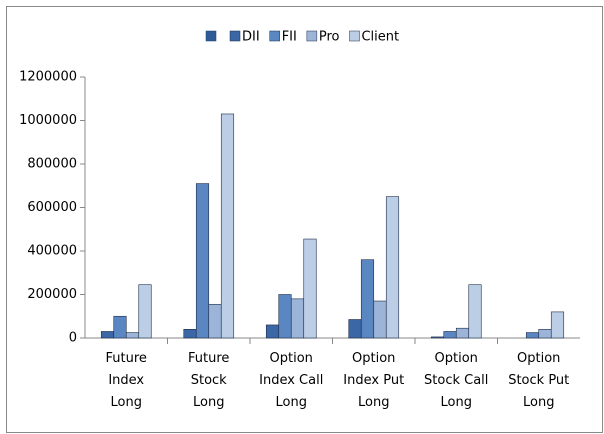  What do you see at coordinates (48, 120) in the screenshot?
I see `y-tick-label: 1000000` at bounding box center [48, 120].